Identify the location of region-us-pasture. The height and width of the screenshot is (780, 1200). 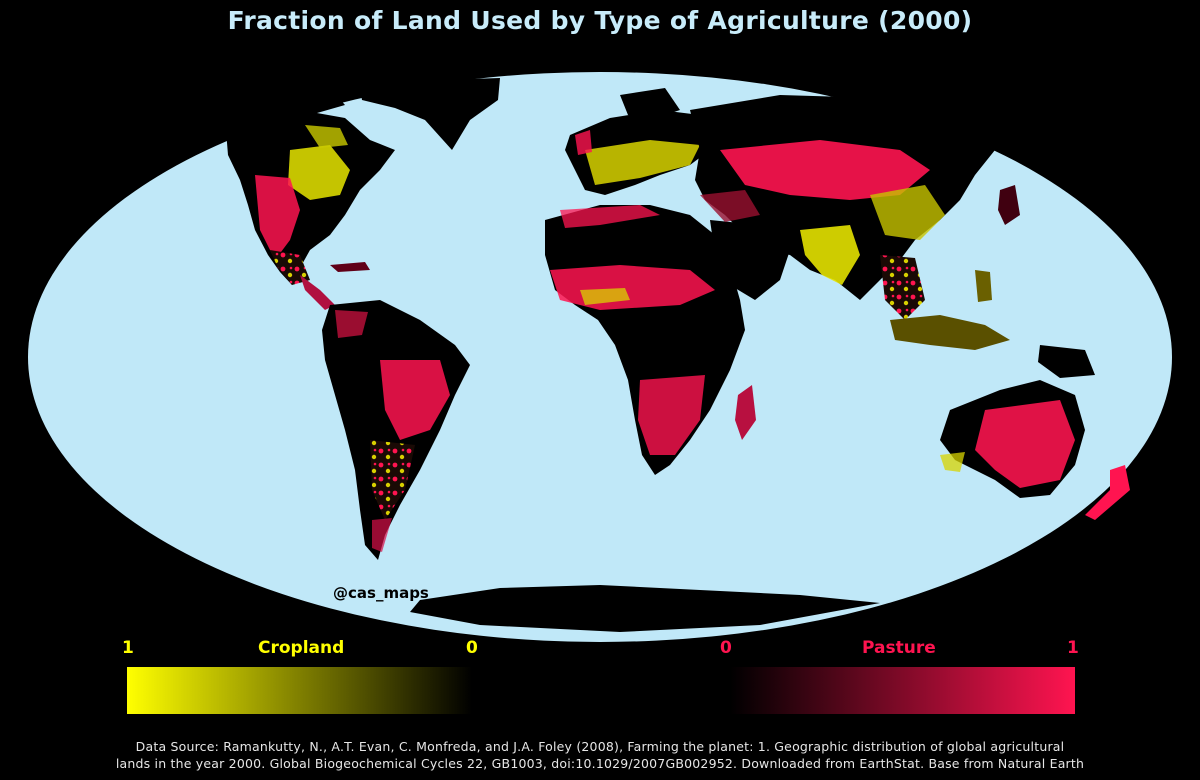
(277, 217).